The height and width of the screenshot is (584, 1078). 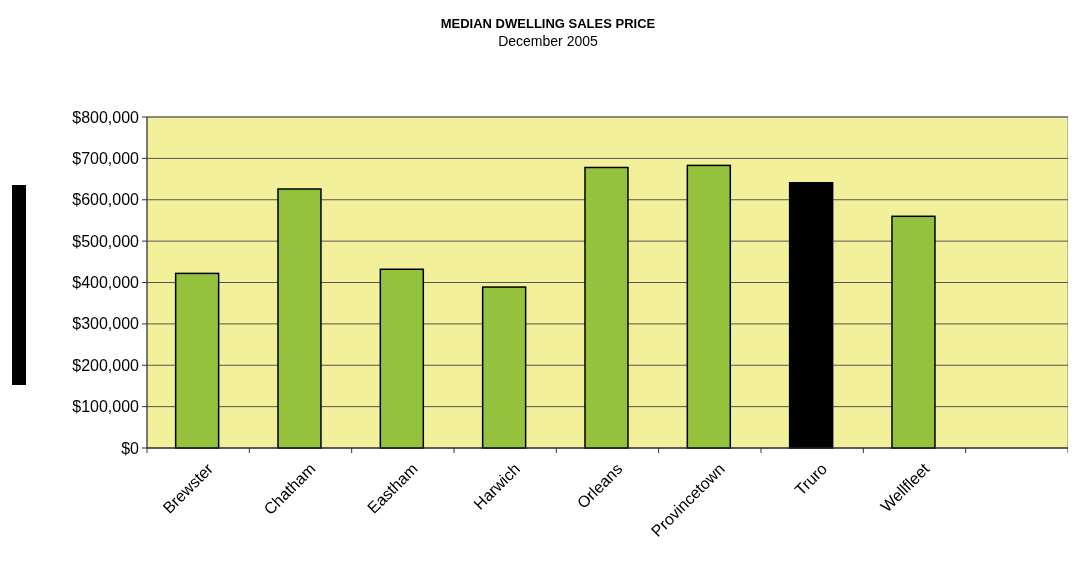 What do you see at coordinates (106, 283) in the screenshot?
I see `y-tick-label: $400,000` at bounding box center [106, 283].